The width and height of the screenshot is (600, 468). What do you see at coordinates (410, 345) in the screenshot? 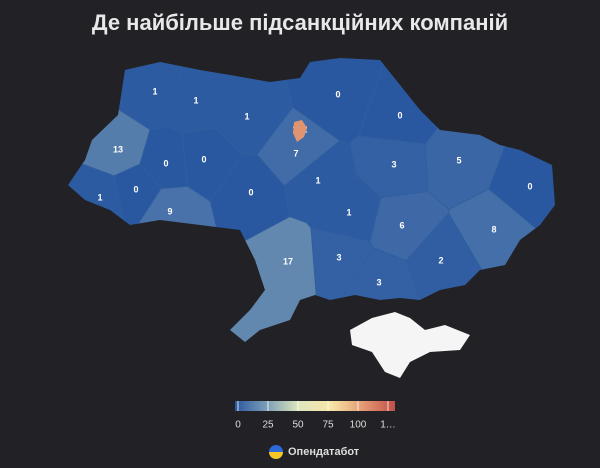
I see `crimea` at bounding box center [410, 345].